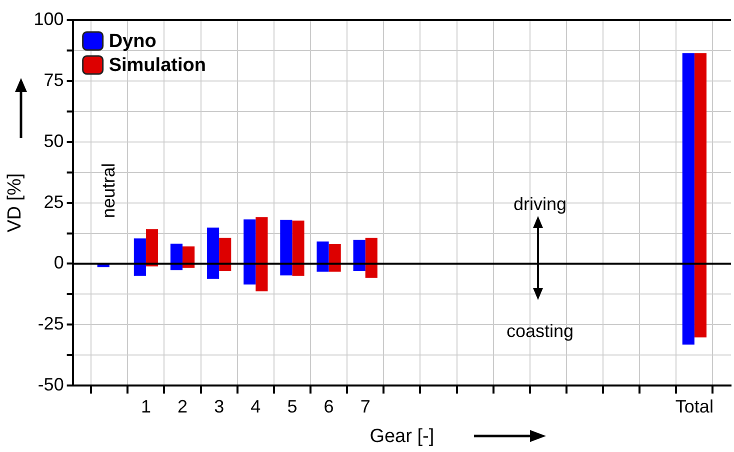 The width and height of the screenshot is (734, 452). Describe the element at coordinates (183, 406) in the screenshot. I see `x-tick-label: 2` at that location.